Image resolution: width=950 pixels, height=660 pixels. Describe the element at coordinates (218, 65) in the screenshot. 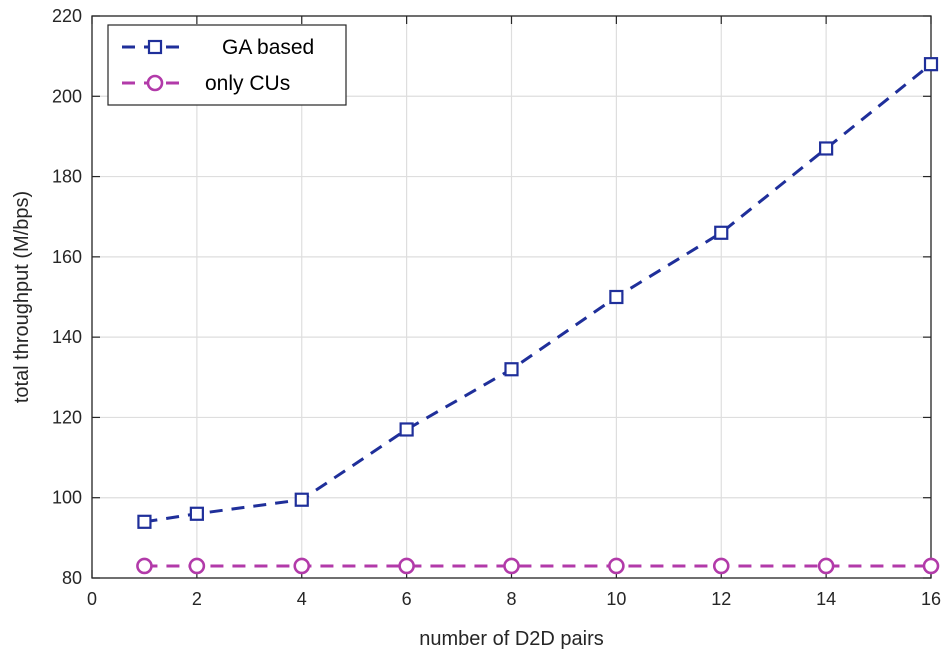

I see `legend-entries: GA based only CUs` at that location.